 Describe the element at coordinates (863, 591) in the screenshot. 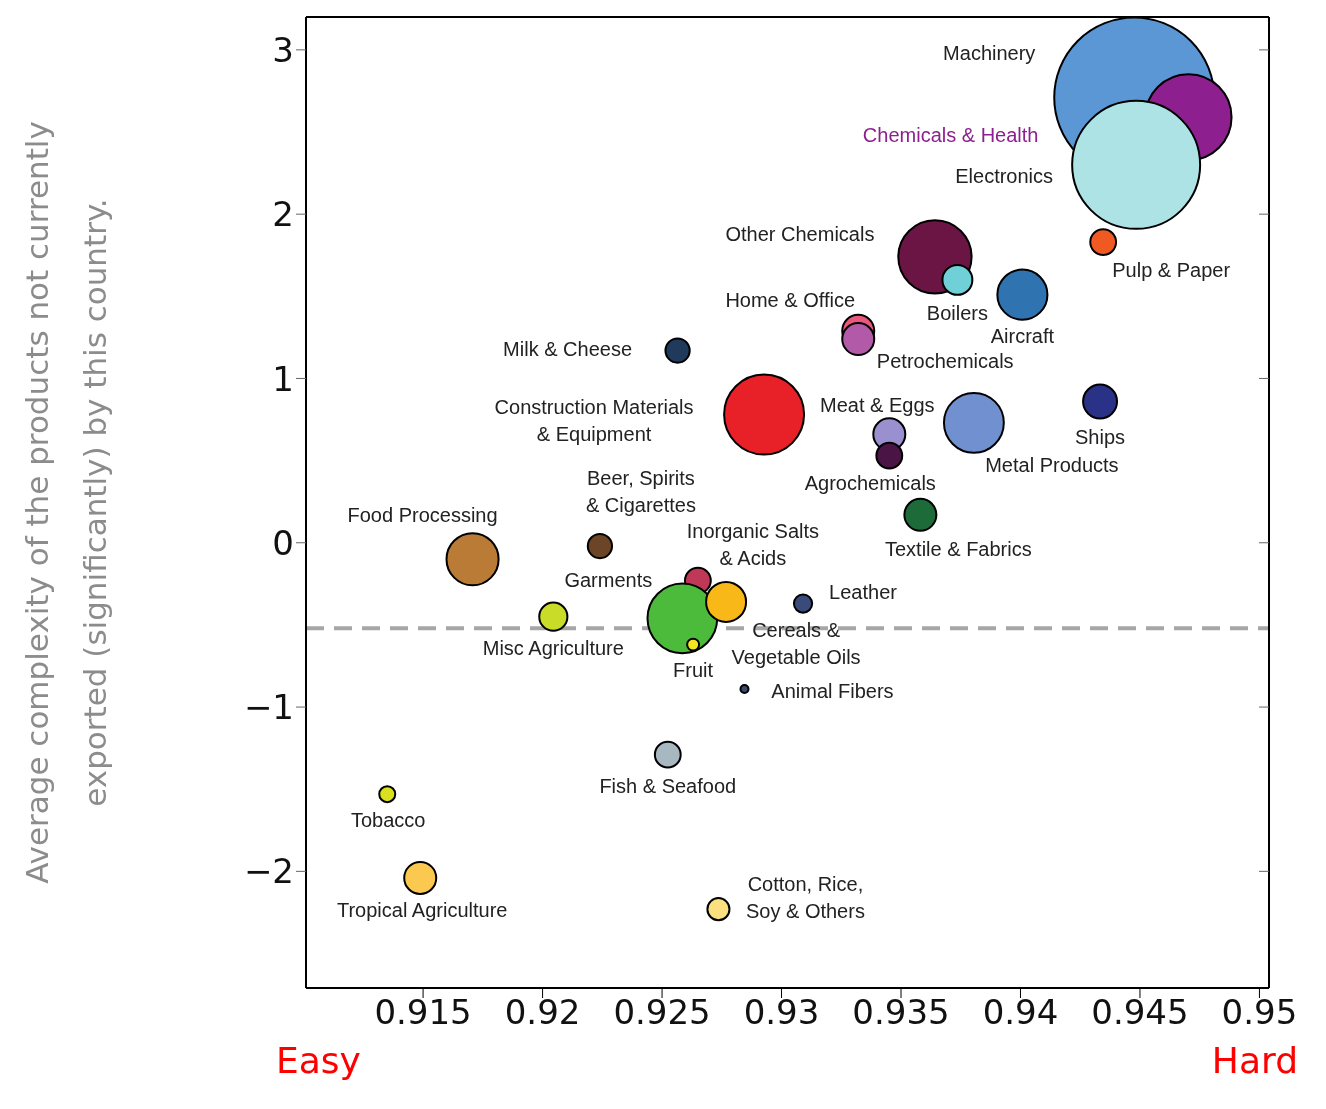

I see `series-label: Leather` at that location.